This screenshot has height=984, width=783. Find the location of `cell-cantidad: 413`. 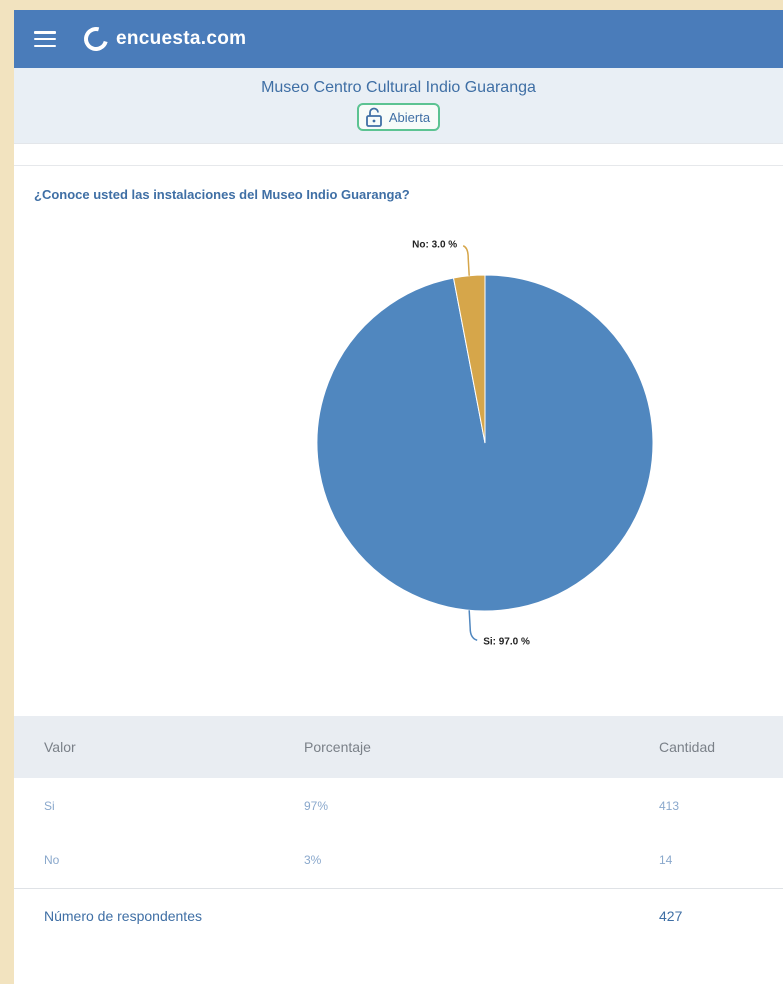

cell-cantidad: 413 is located at coordinates (669, 805).